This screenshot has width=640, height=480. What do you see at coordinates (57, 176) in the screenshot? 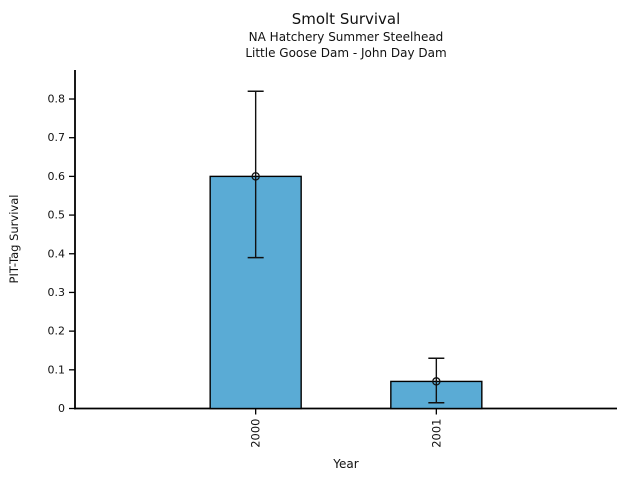
I see `y-tick-label: 0.6` at bounding box center [57, 176].